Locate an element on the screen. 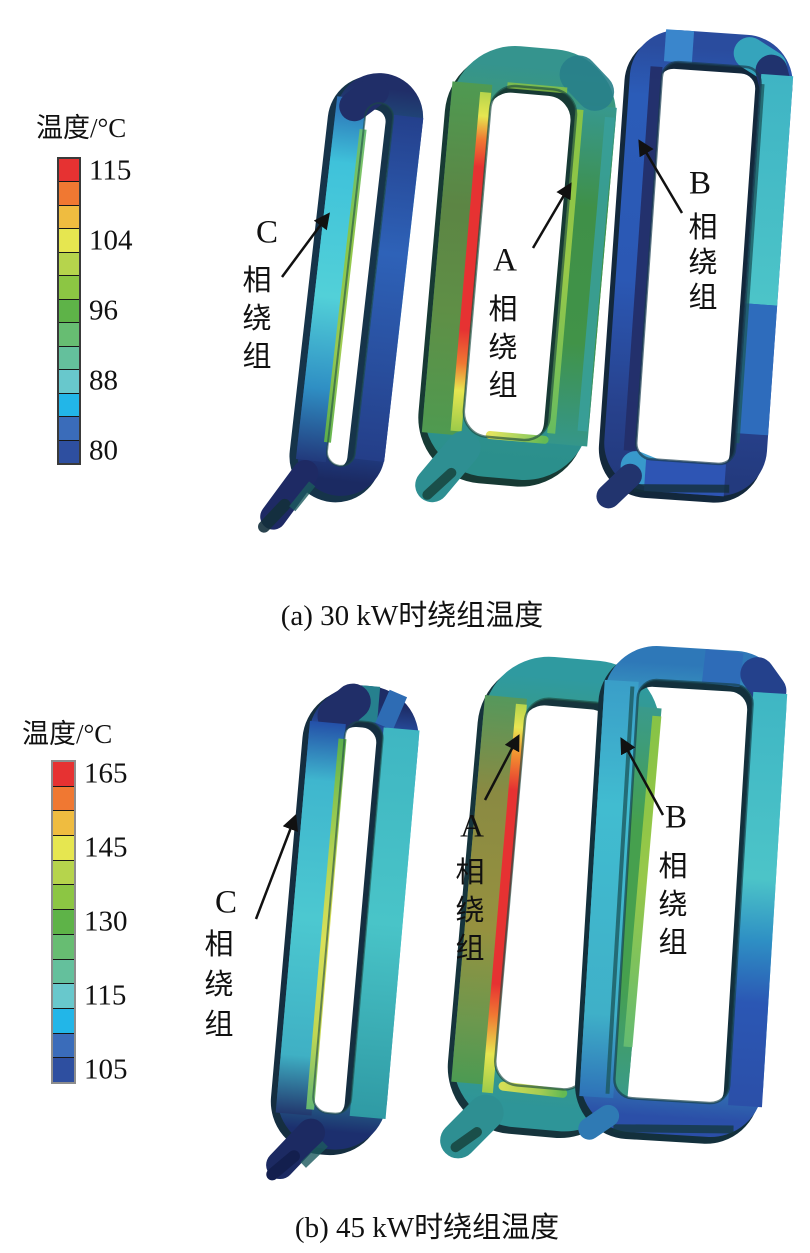 This screenshot has width=810, height=1253. winding-c-figure-a is located at coordinates (341, 303).